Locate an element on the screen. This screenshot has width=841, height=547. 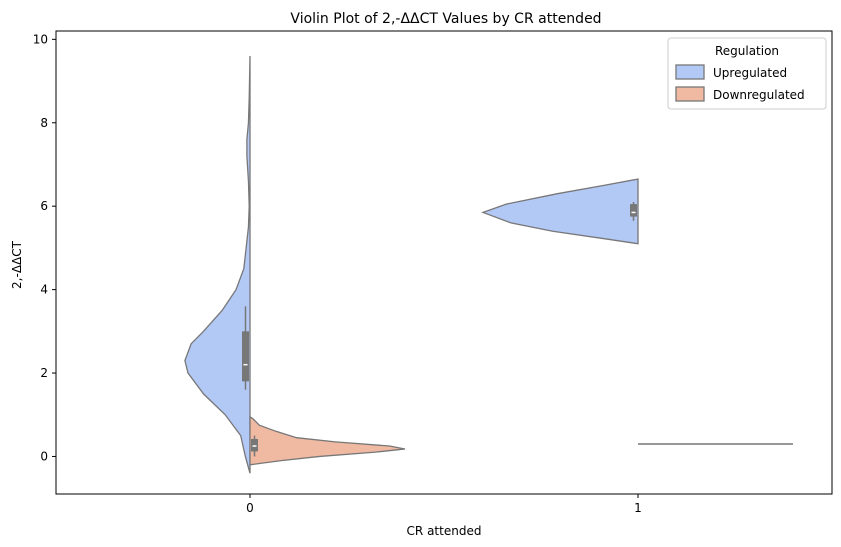
y-tick-label: 6 is located at coordinates (44, 206).